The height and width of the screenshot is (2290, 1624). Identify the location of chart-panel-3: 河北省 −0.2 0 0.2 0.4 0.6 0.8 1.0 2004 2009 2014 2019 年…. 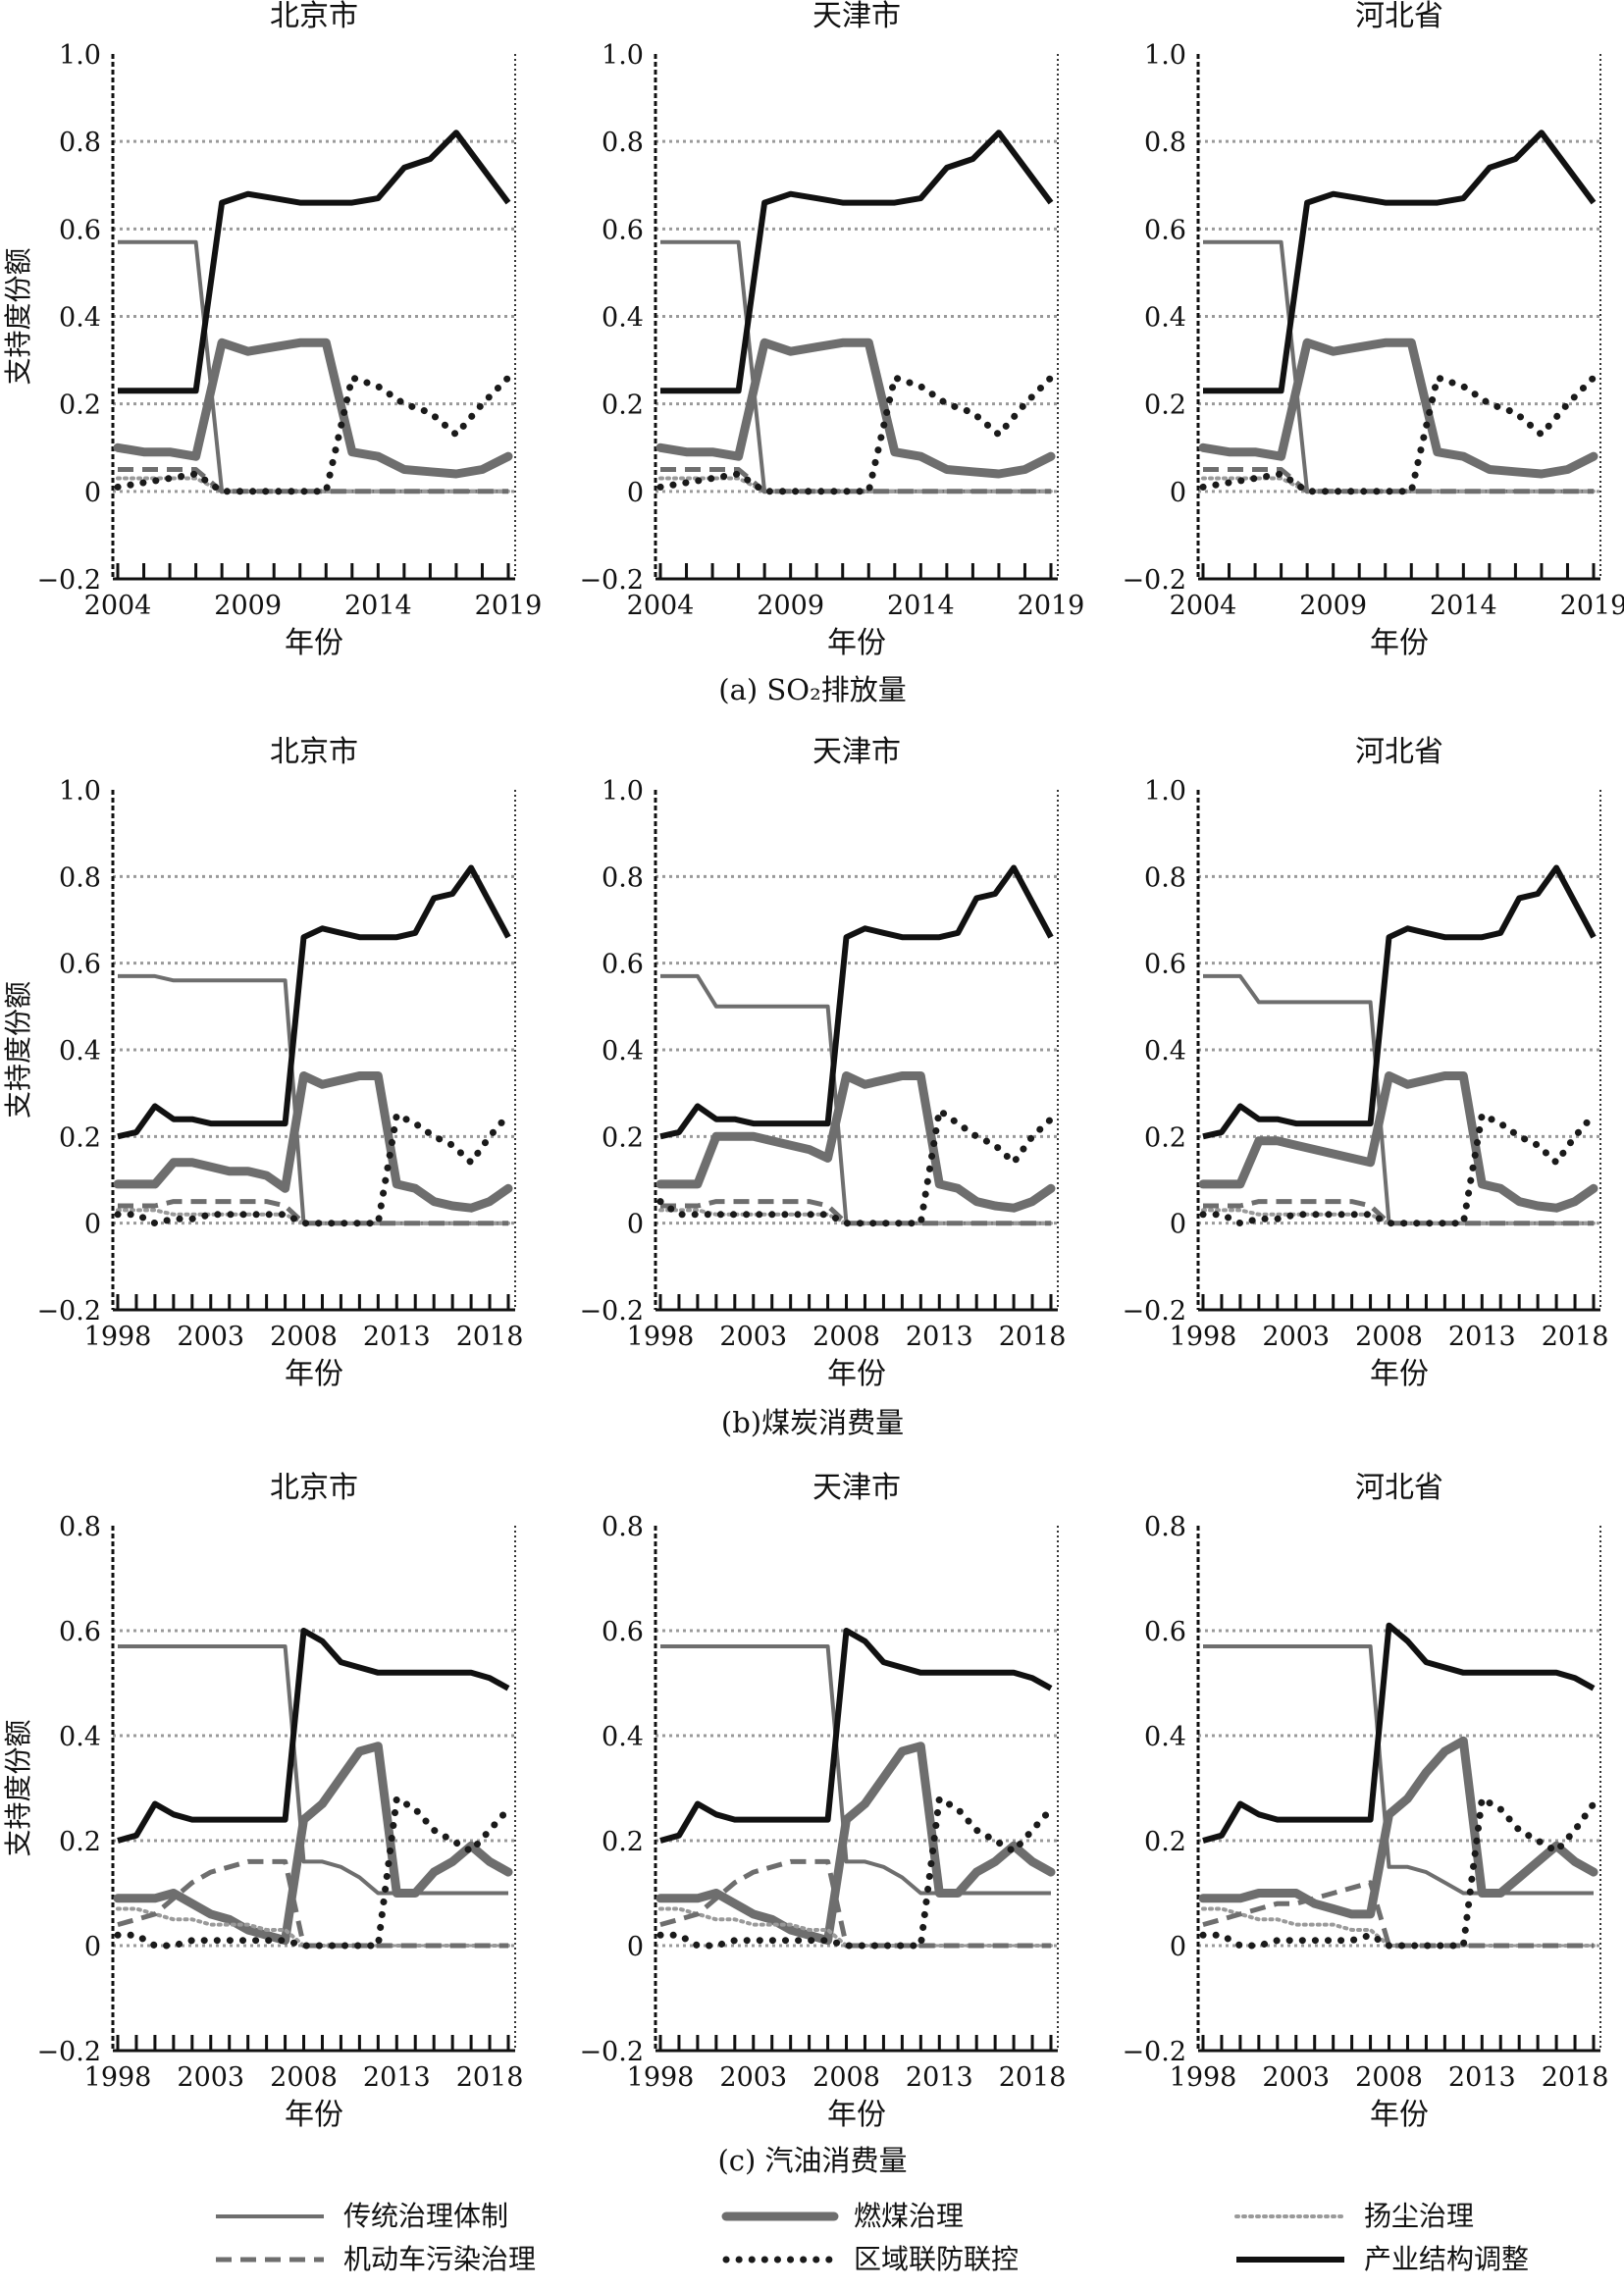
(1373, 330).